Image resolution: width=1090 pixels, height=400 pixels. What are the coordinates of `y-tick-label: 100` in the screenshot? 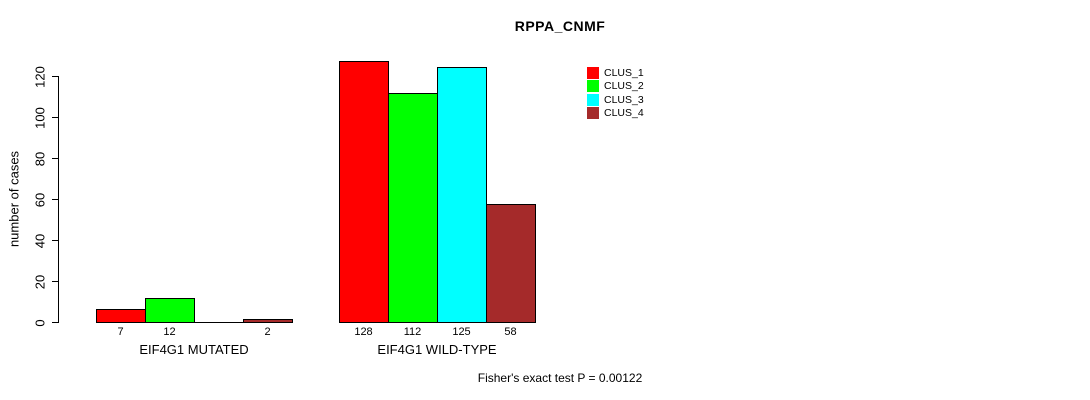 It's located at (40, 117).